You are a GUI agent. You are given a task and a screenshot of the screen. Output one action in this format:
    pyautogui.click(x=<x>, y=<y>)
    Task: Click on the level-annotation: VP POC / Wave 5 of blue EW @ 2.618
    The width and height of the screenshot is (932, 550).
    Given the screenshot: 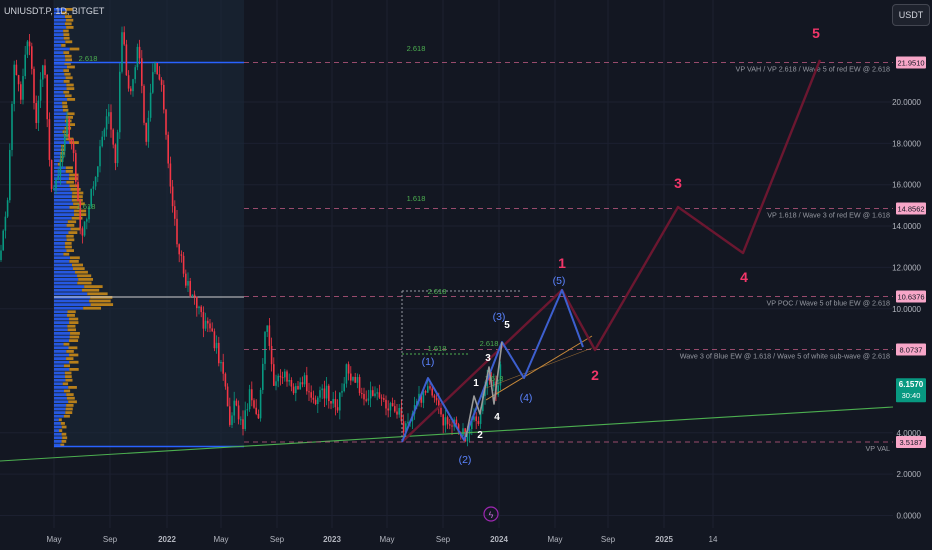 What is the action you would take?
    pyautogui.click(x=828, y=303)
    